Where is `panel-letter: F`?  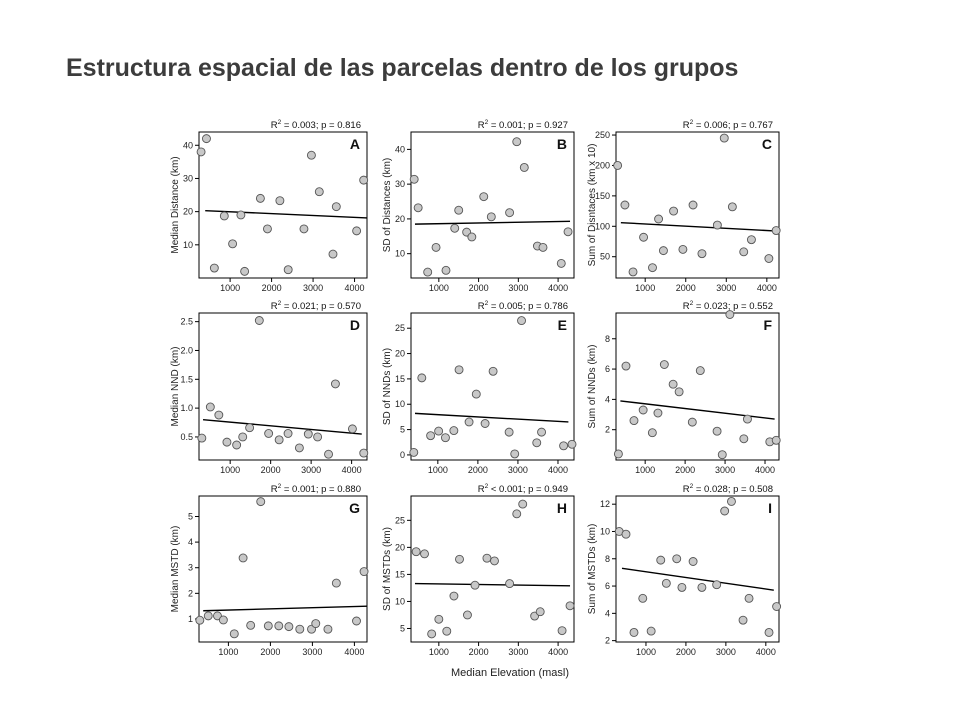 panel-letter: F is located at coordinates (767, 325).